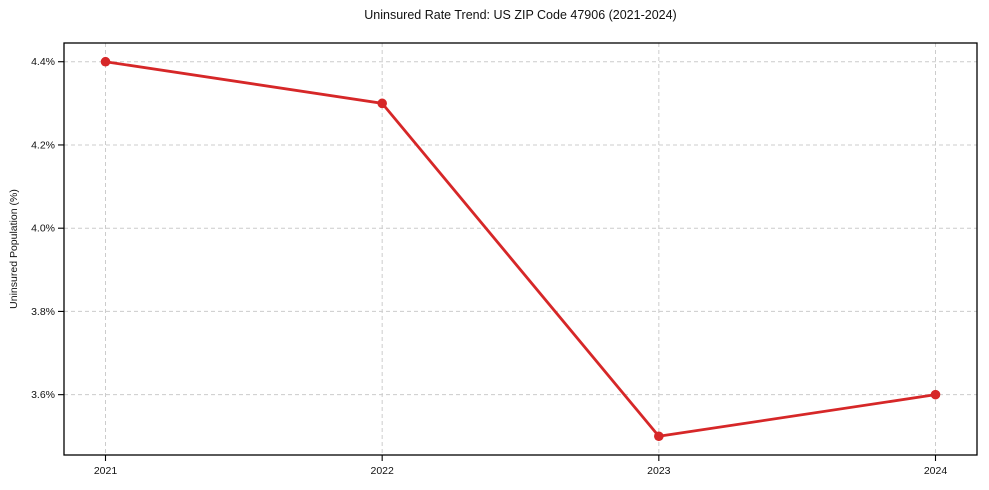  Describe the element at coordinates (43, 229) in the screenshot. I see `y-tick-label: 4.0%` at that location.